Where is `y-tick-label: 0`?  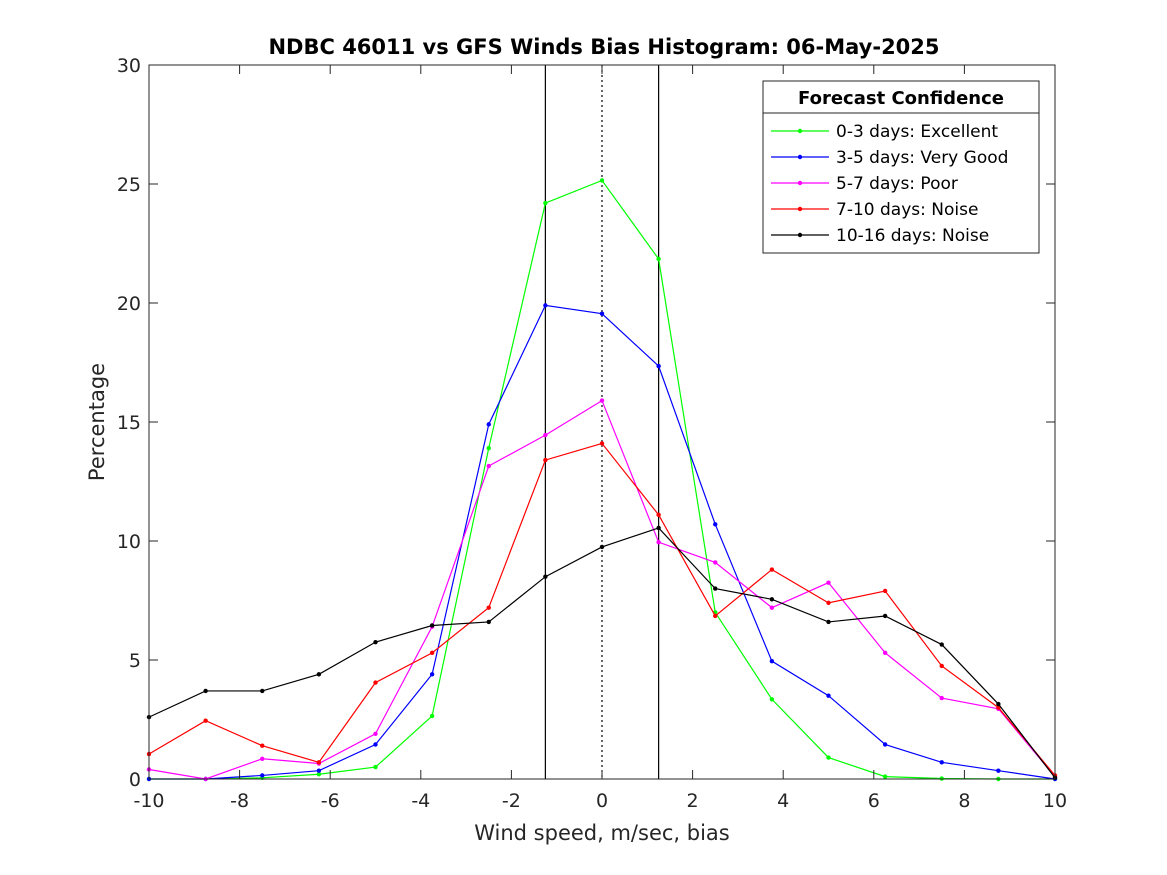
y-tick-label: 0 is located at coordinates (135, 780).